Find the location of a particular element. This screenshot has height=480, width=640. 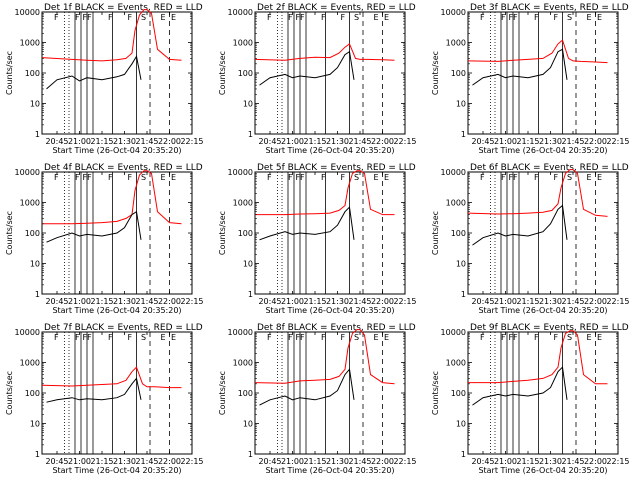

chart-title: Det 9f BLACK = Events, RED = LLD is located at coordinates (549, 328).